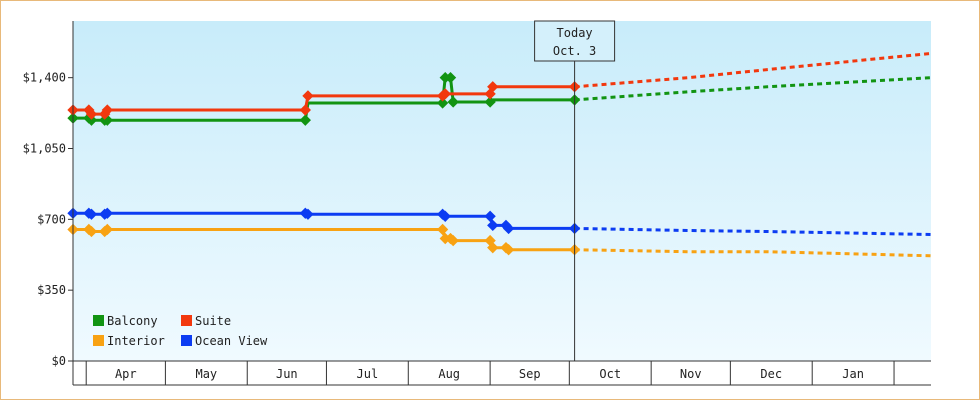 This screenshot has height=401, width=980. I want to click on month-label: Jun, so click(287, 374).